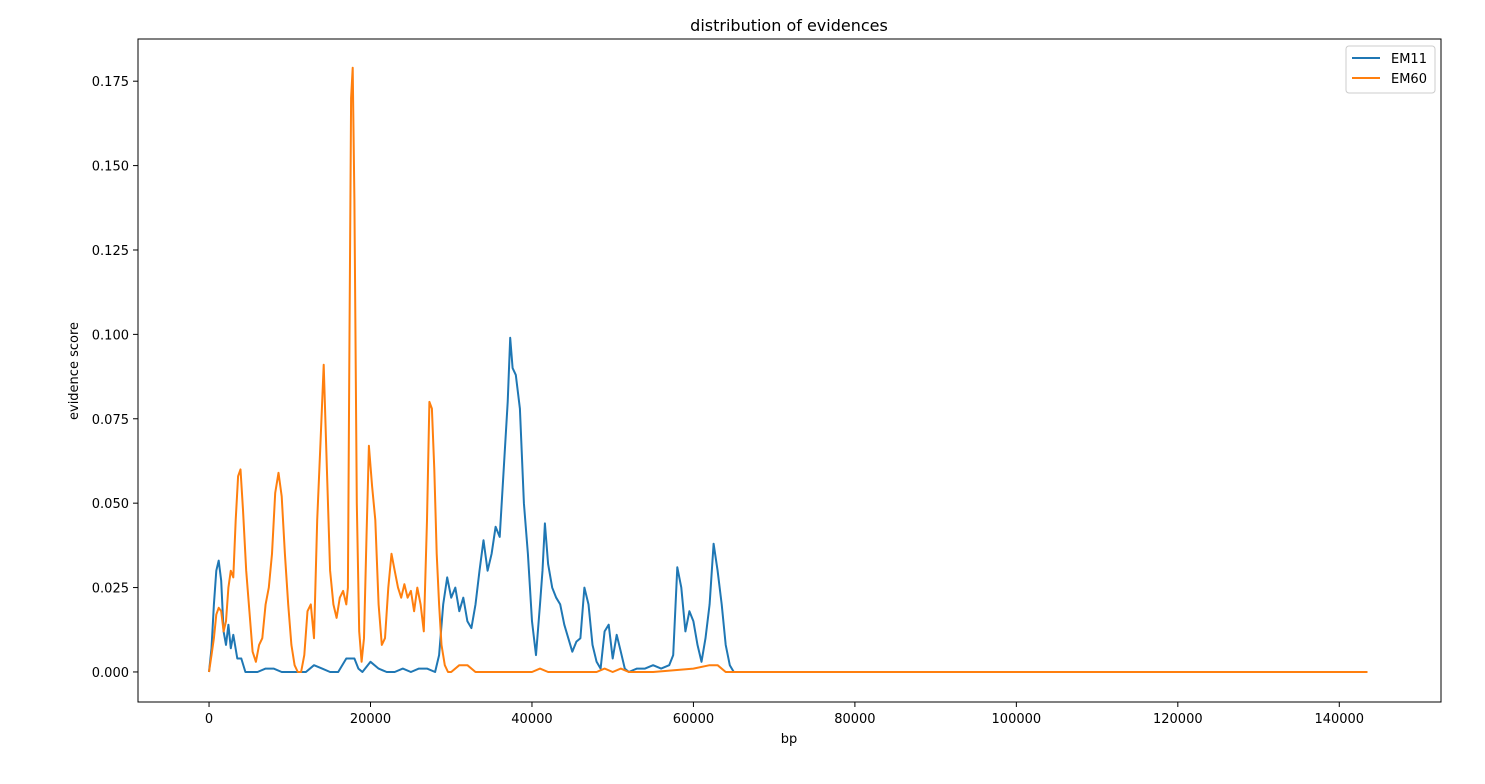 The width and height of the screenshot is (1485, 784). What do you see at coordinates (110, 82) in the screenshot?
I see `y-tick-label: 0.175` at bounding box center [110, 82].